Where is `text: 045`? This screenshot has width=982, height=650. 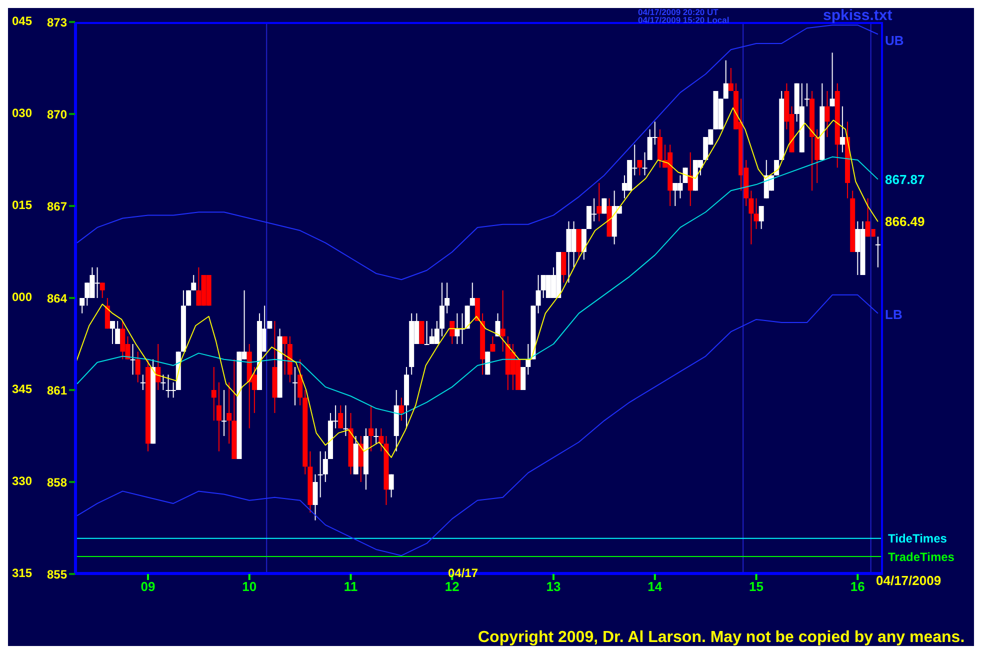
text: 045 is located at coordinates (22, 21).